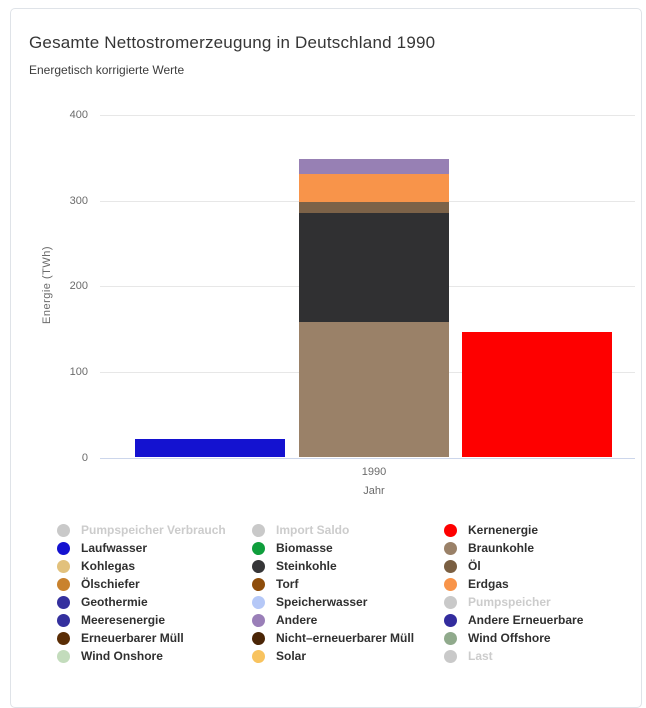 Image resolution: width=646 pixels, height=708 pixels. Describe the element at coordinates (114, 548) in the screenshot. I see `legend-item-label: Laufwasser` at that location.